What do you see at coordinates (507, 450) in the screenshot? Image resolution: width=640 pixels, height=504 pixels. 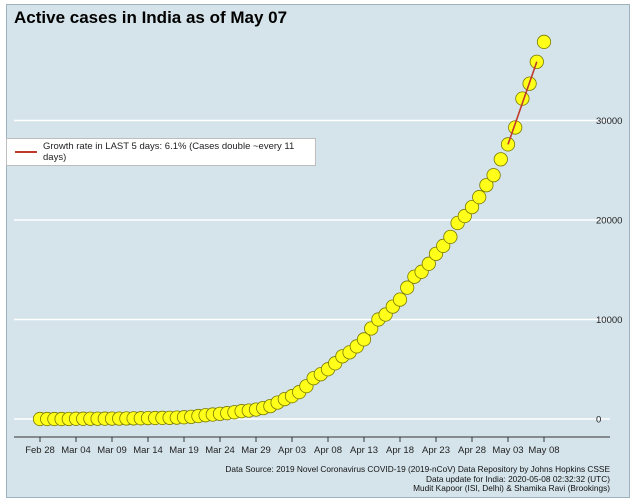 I see `x-tick-label: May 03` at bounding box center [507, 450].